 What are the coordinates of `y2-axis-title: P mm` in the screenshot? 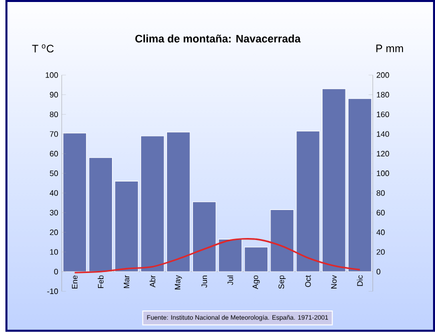 It's located at (389, 48).